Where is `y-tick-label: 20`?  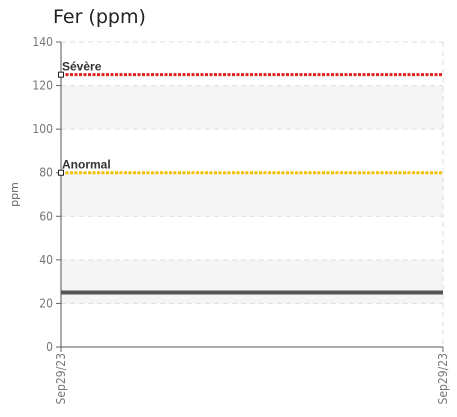 y-tick-label: 20 is located at coordinates (46, 303).